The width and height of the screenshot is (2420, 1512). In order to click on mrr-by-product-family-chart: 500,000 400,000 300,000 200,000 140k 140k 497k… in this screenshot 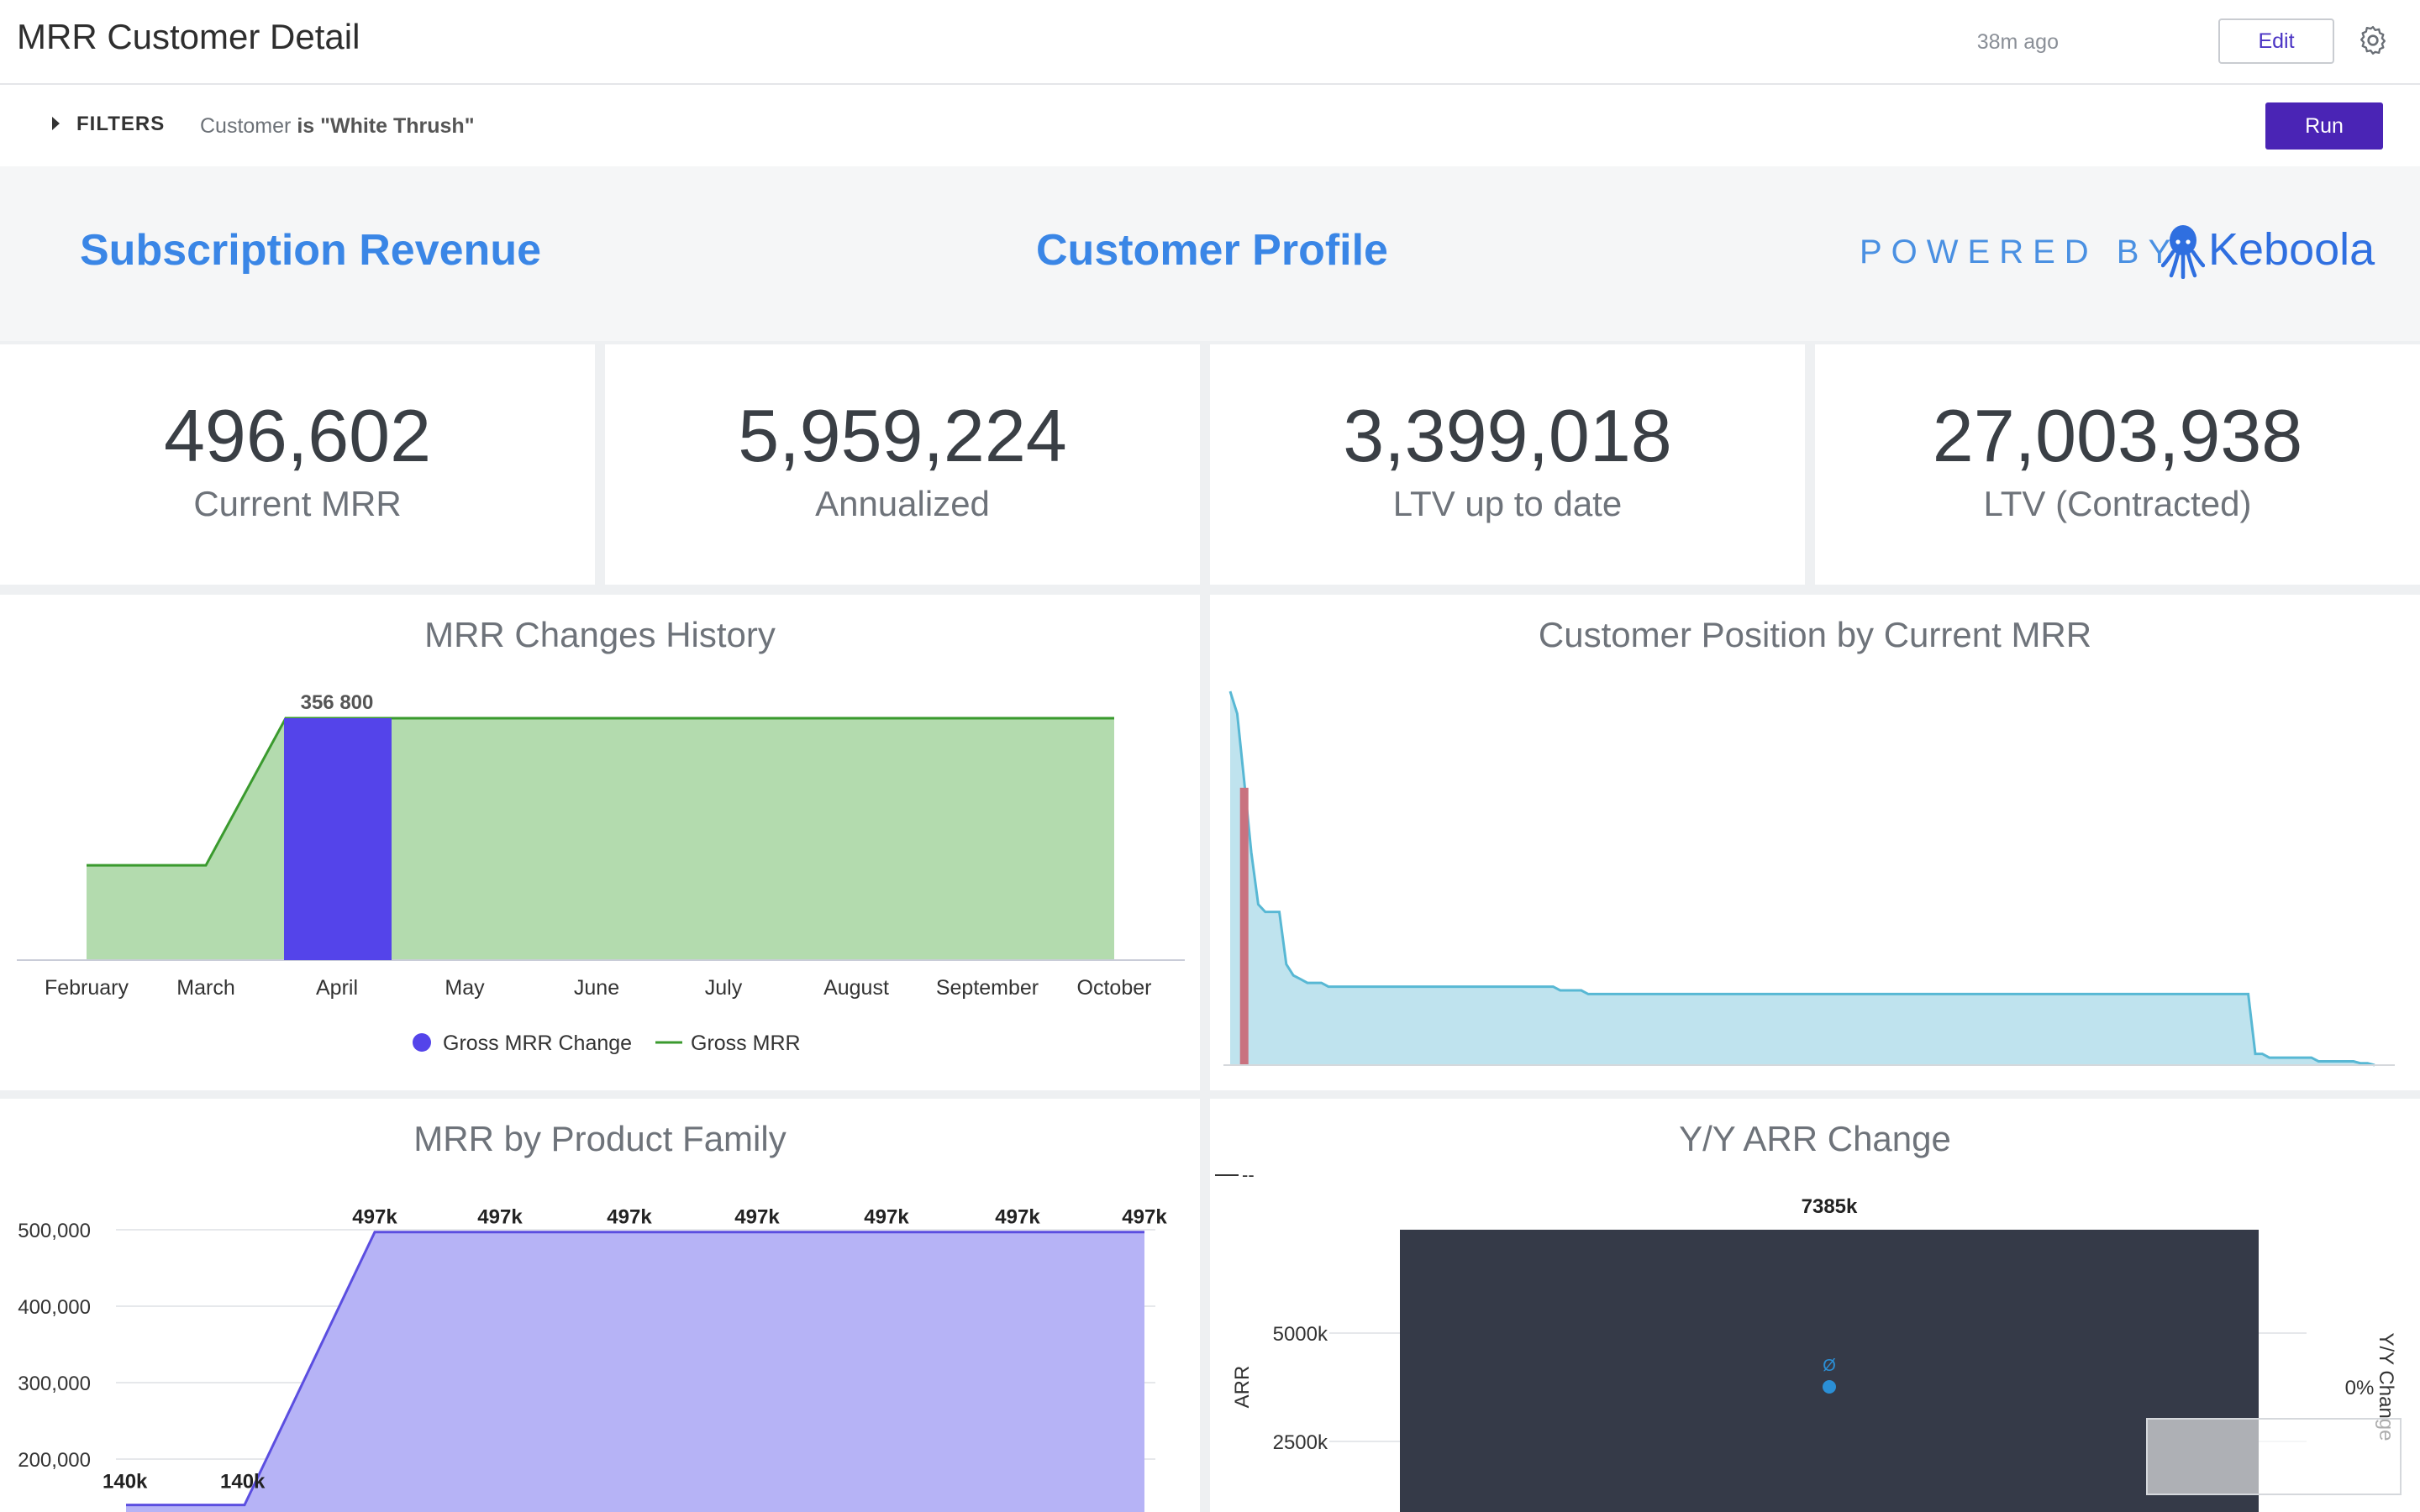, I will do `click(600, 1305)`.